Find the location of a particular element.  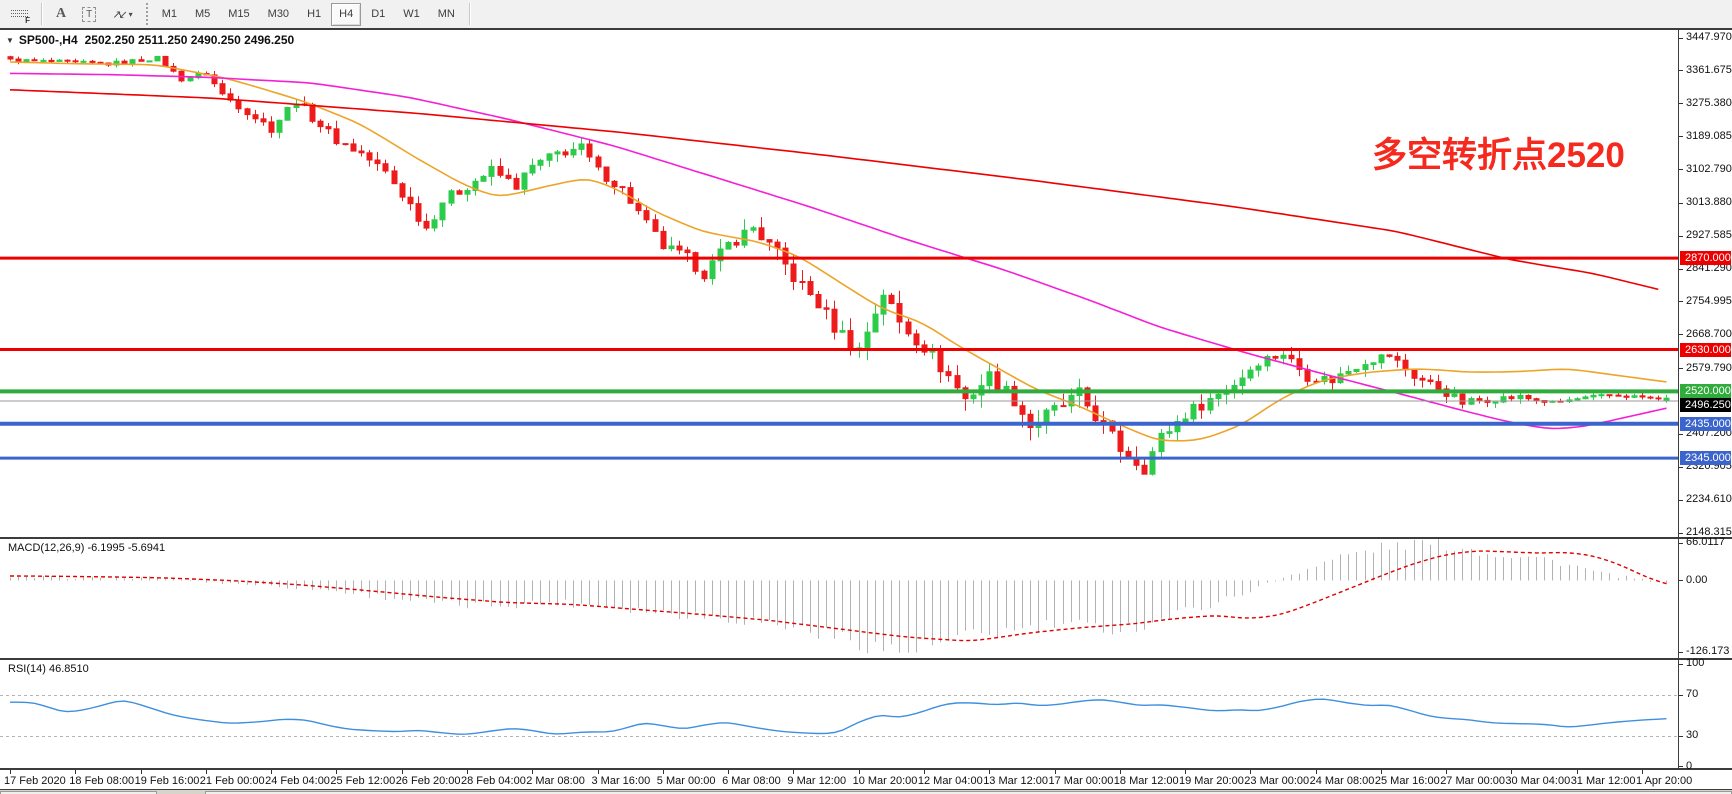

time-label: 6 Mar 08:00 is located at coordinates (751, 781).